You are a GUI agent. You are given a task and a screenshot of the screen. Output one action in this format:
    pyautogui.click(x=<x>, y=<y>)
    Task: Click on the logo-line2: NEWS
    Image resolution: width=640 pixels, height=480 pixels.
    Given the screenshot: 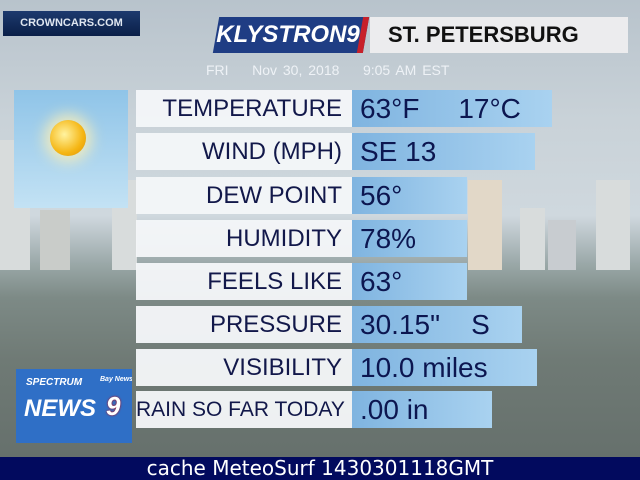 What is the action you would take?
    pyautogui.click(x=60, y=408)
    